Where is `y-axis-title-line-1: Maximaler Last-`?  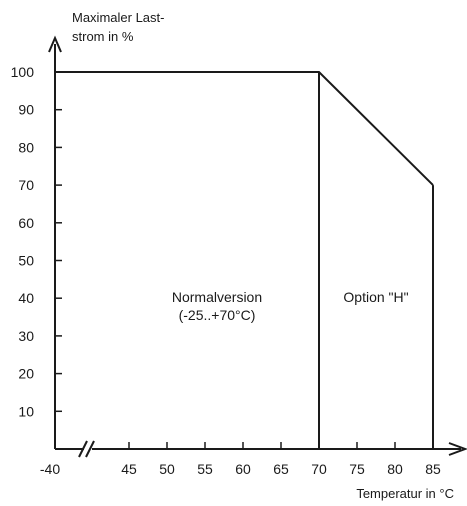 y-axis-title-line-1: Maximaler Last- is located at coordinates (118, 17).